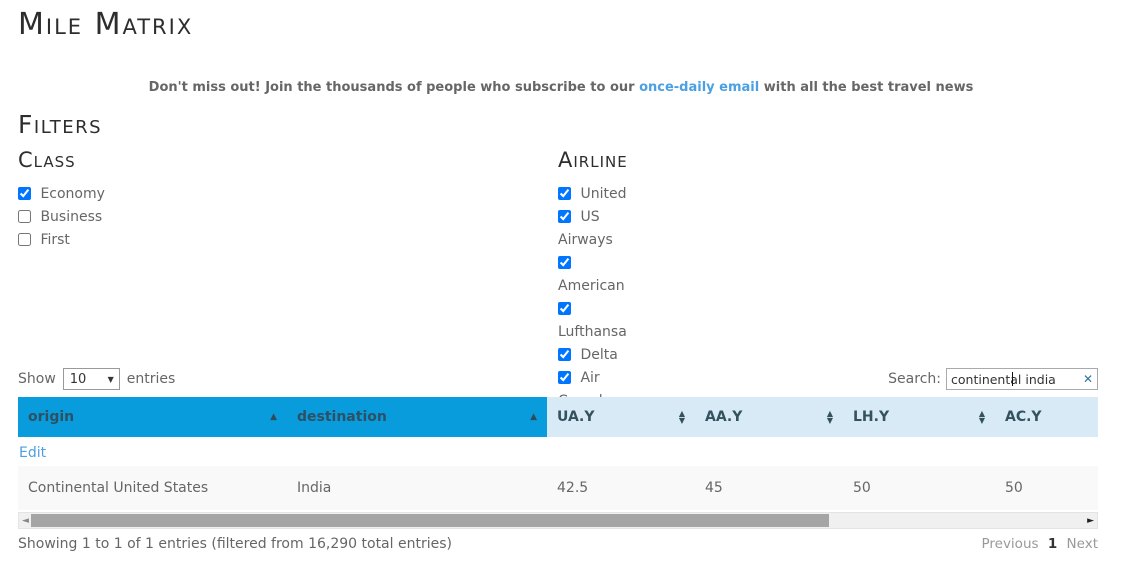 This screenshot has height=568, width=1122. What do you see at coordinates (585, 228) in the screenshot?
I see `airline-filter-label: US Airways` at bounding box center [585, 228].